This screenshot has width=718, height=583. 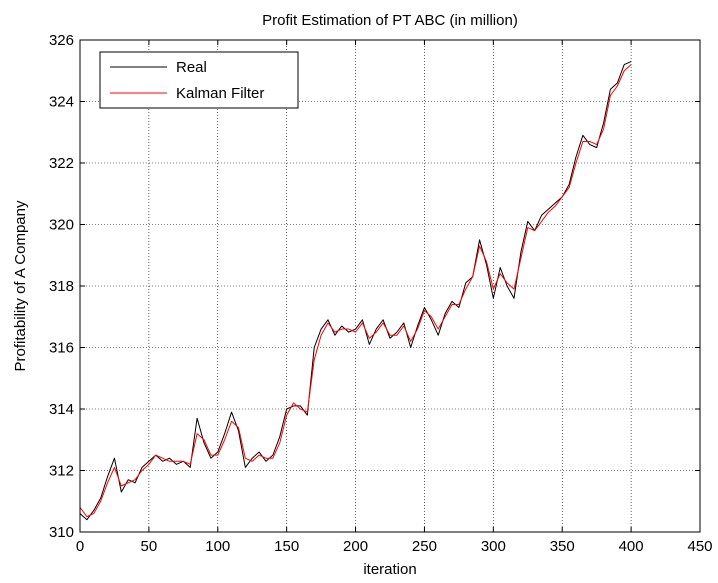 I want to click on legend-label-kalman-filter: Kalman Filter, so click(x=220, y=93).